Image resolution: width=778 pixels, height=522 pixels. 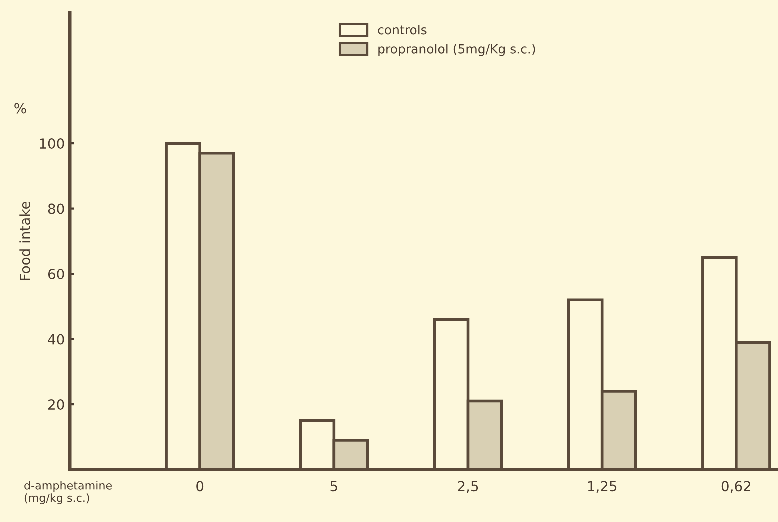 What do you see at coordinates (468, 487) in the screenshot?
I see `x-tick-label: 2,5` at bounding box center [468, 487].